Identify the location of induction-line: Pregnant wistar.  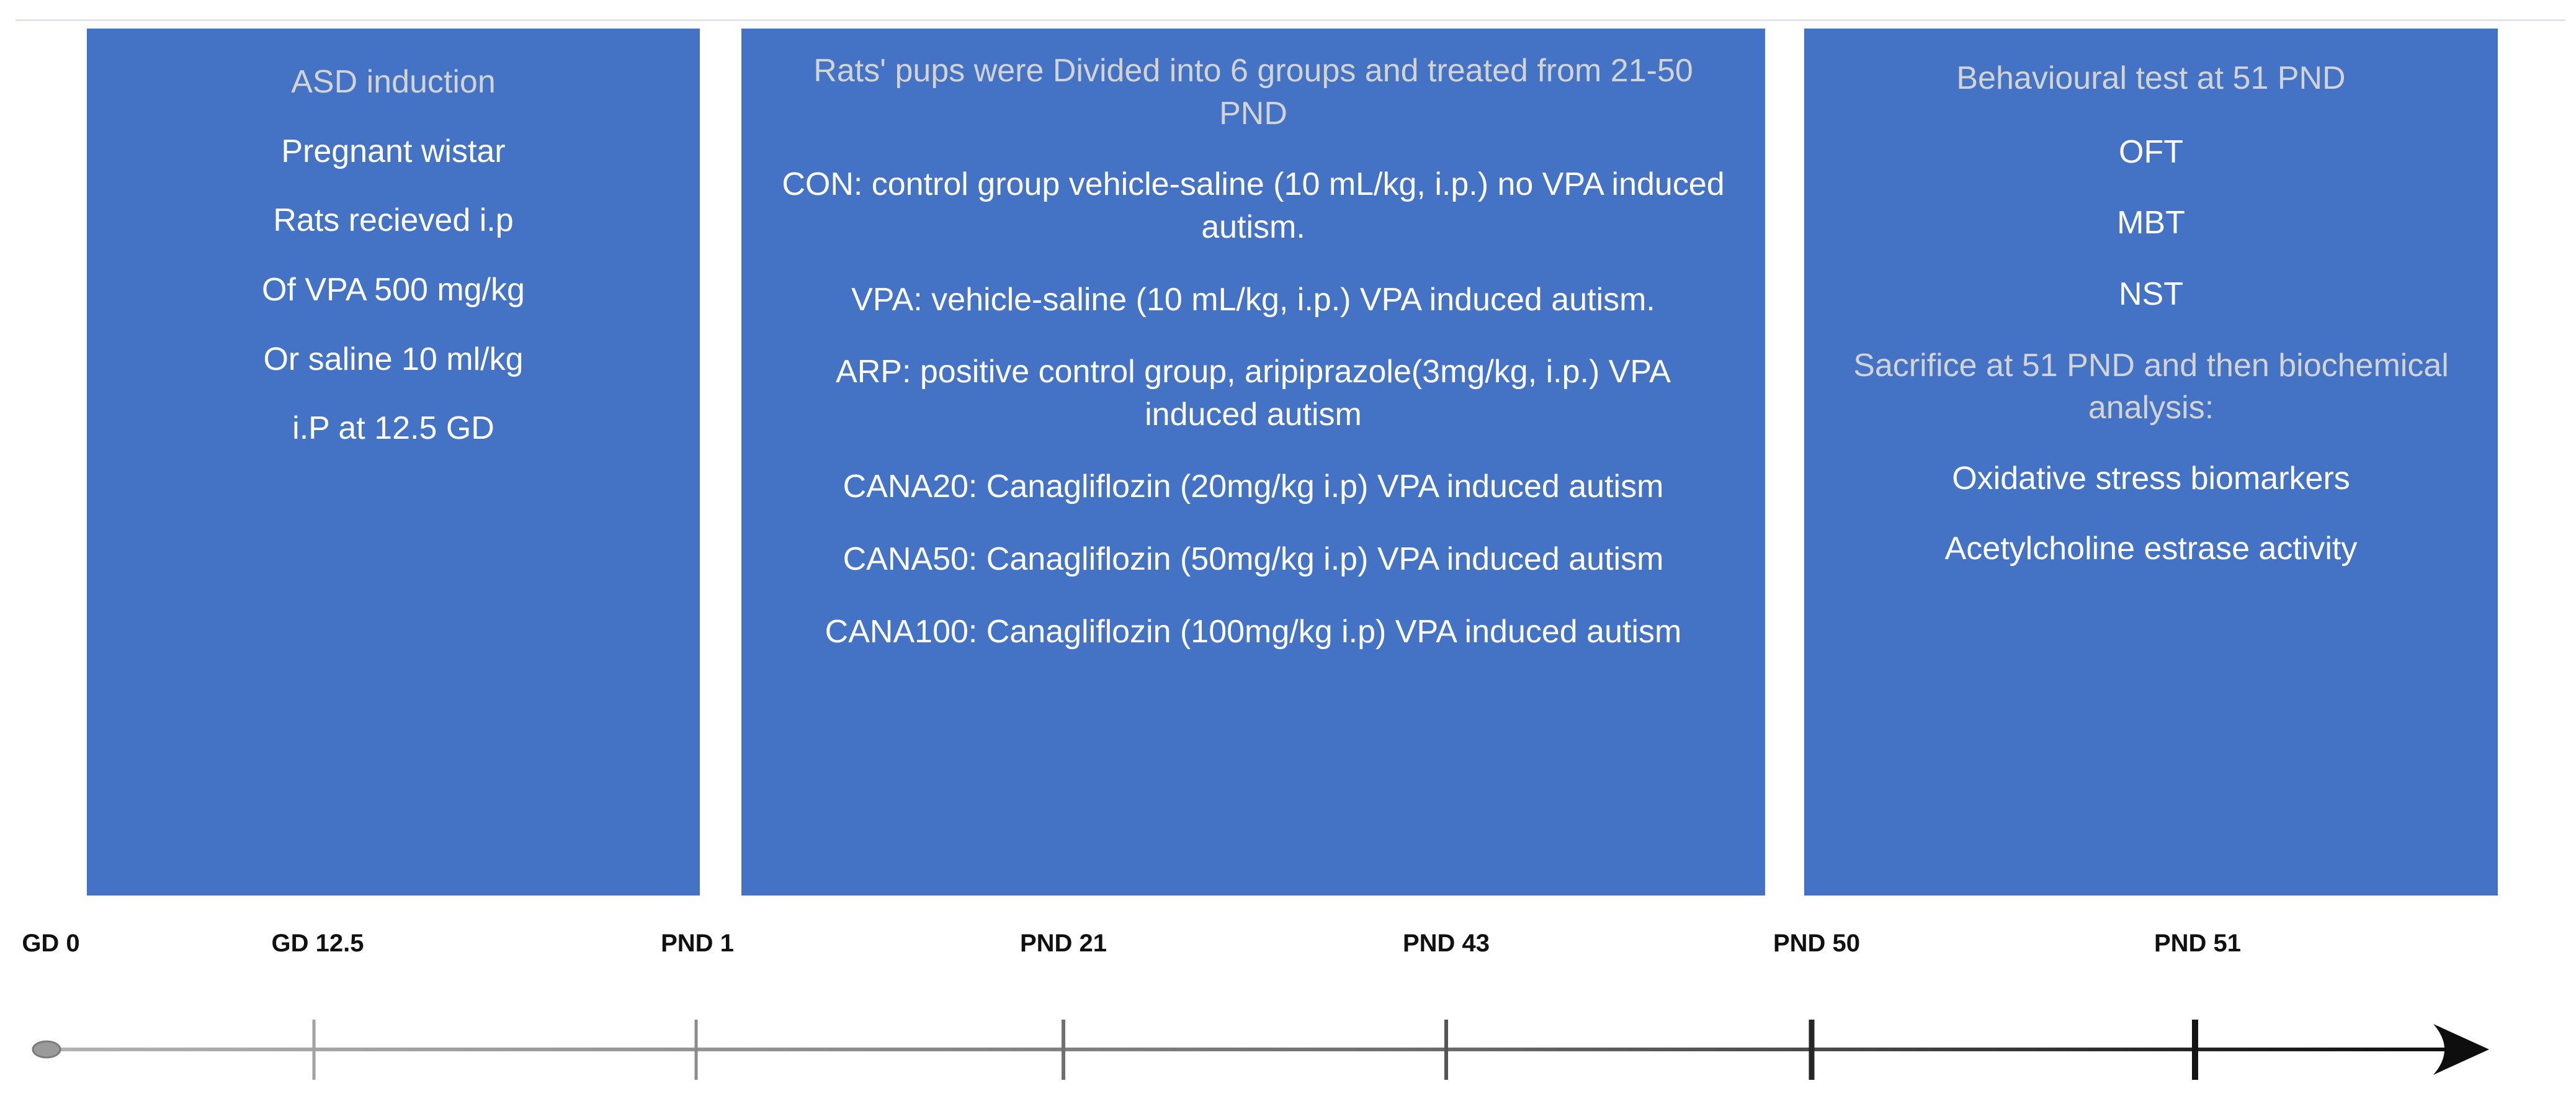
(393, 151).